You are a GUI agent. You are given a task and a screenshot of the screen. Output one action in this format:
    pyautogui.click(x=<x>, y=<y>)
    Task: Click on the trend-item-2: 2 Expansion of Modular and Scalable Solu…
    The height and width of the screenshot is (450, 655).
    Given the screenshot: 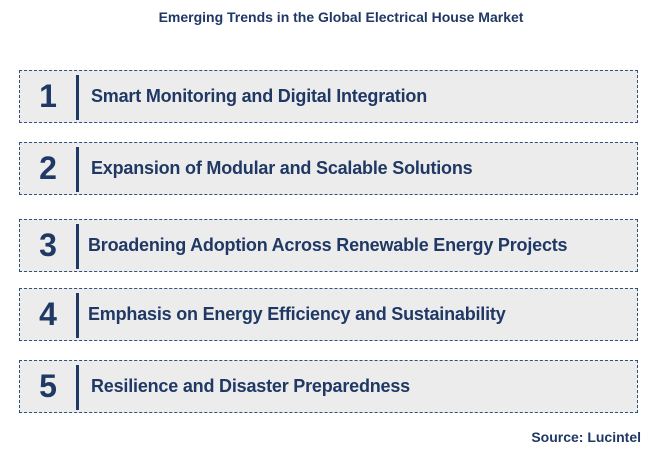 What is the action you would take?
    pyautogui.click(x=328, y=168)
    